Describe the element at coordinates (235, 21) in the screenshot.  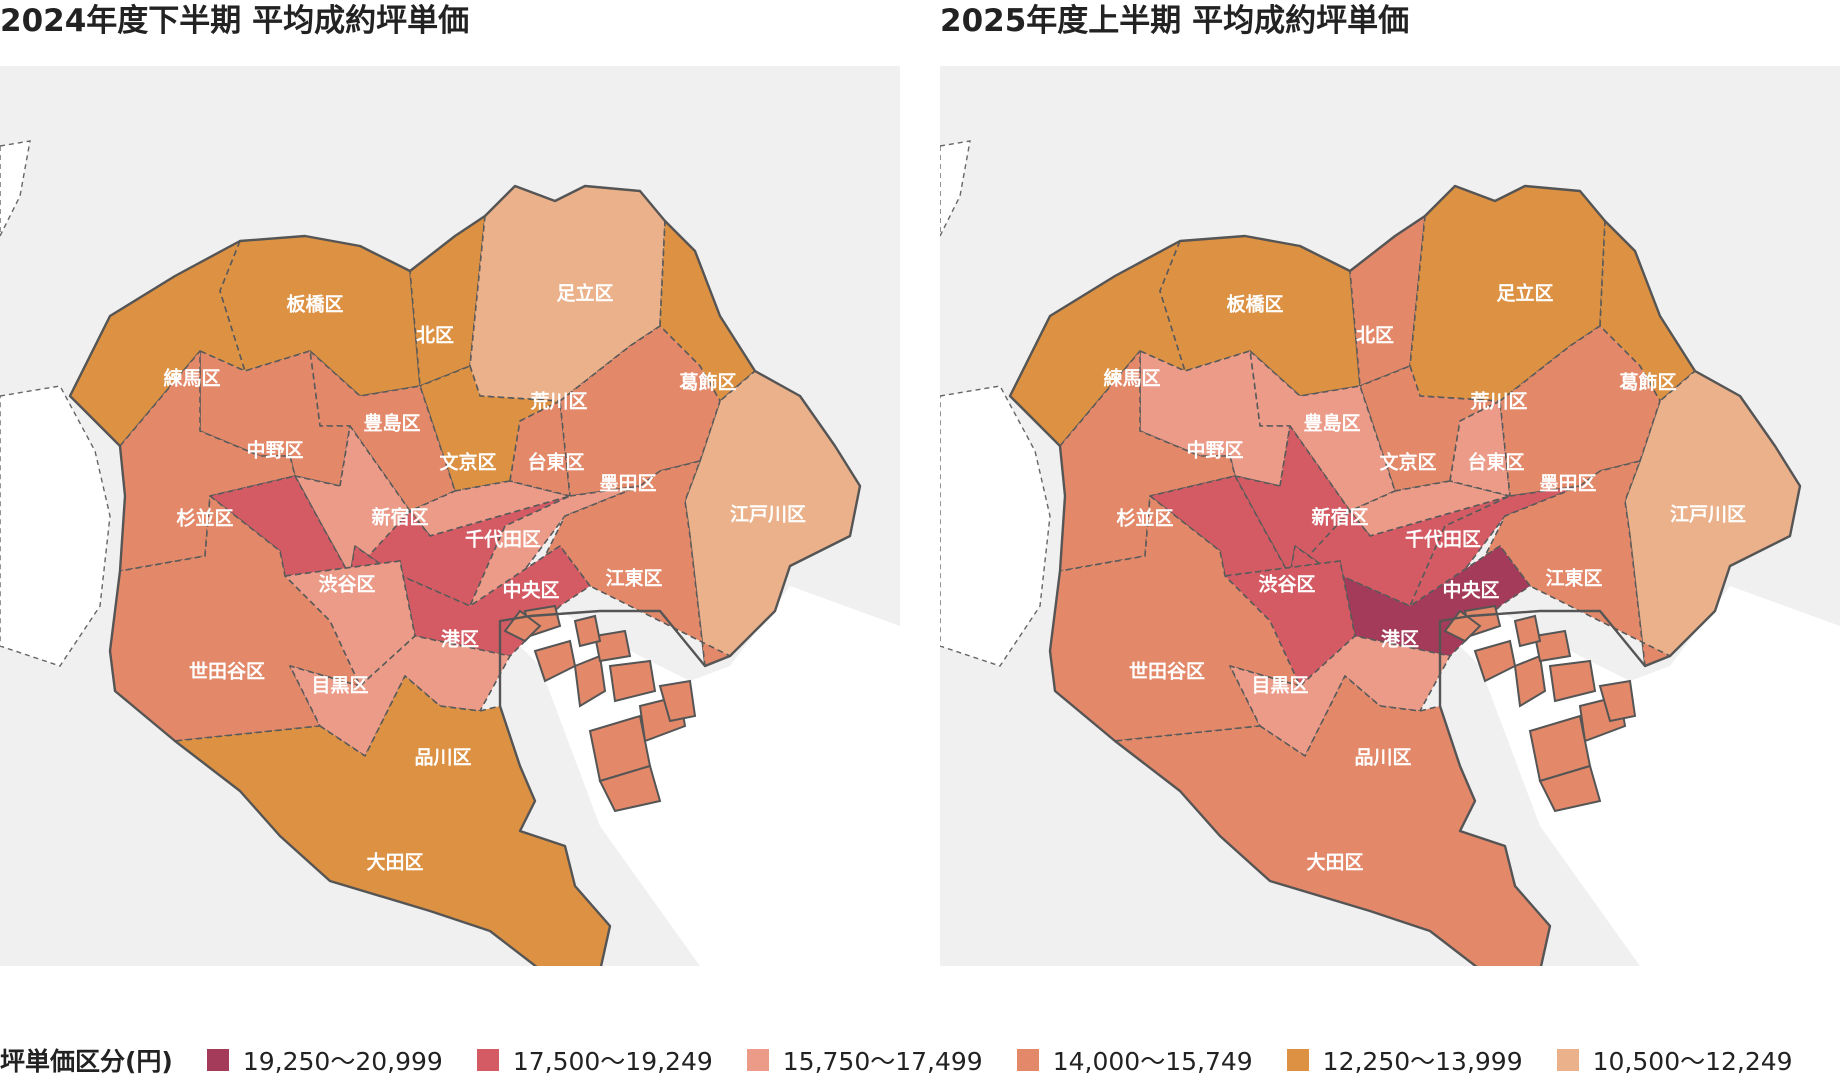
I see `left-map-title: 2024年度下半期 平均成約坪単価` at that location.